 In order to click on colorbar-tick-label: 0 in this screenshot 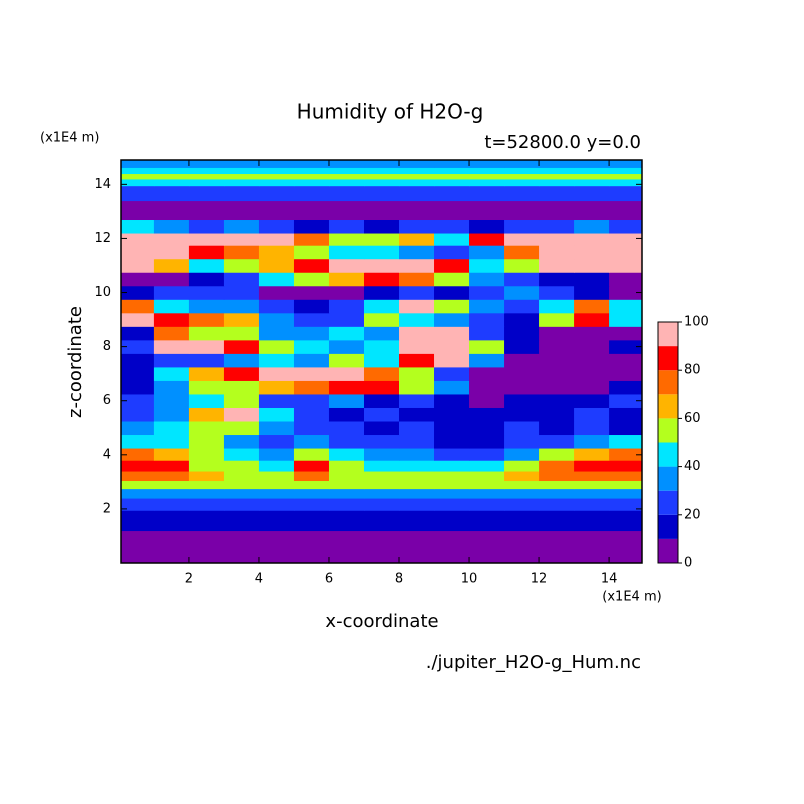, I will do `click(688, 563)`.